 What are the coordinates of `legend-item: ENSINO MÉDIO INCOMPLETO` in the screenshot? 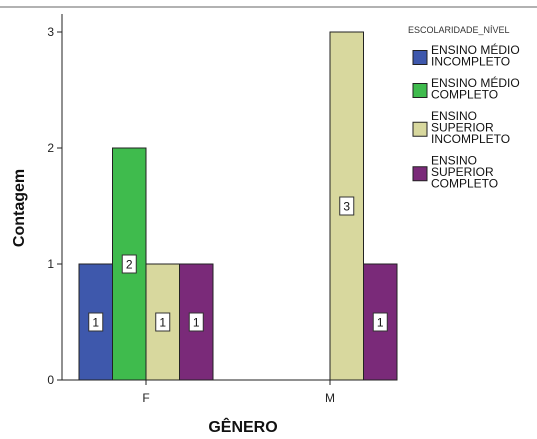 It's located at (466, 55).